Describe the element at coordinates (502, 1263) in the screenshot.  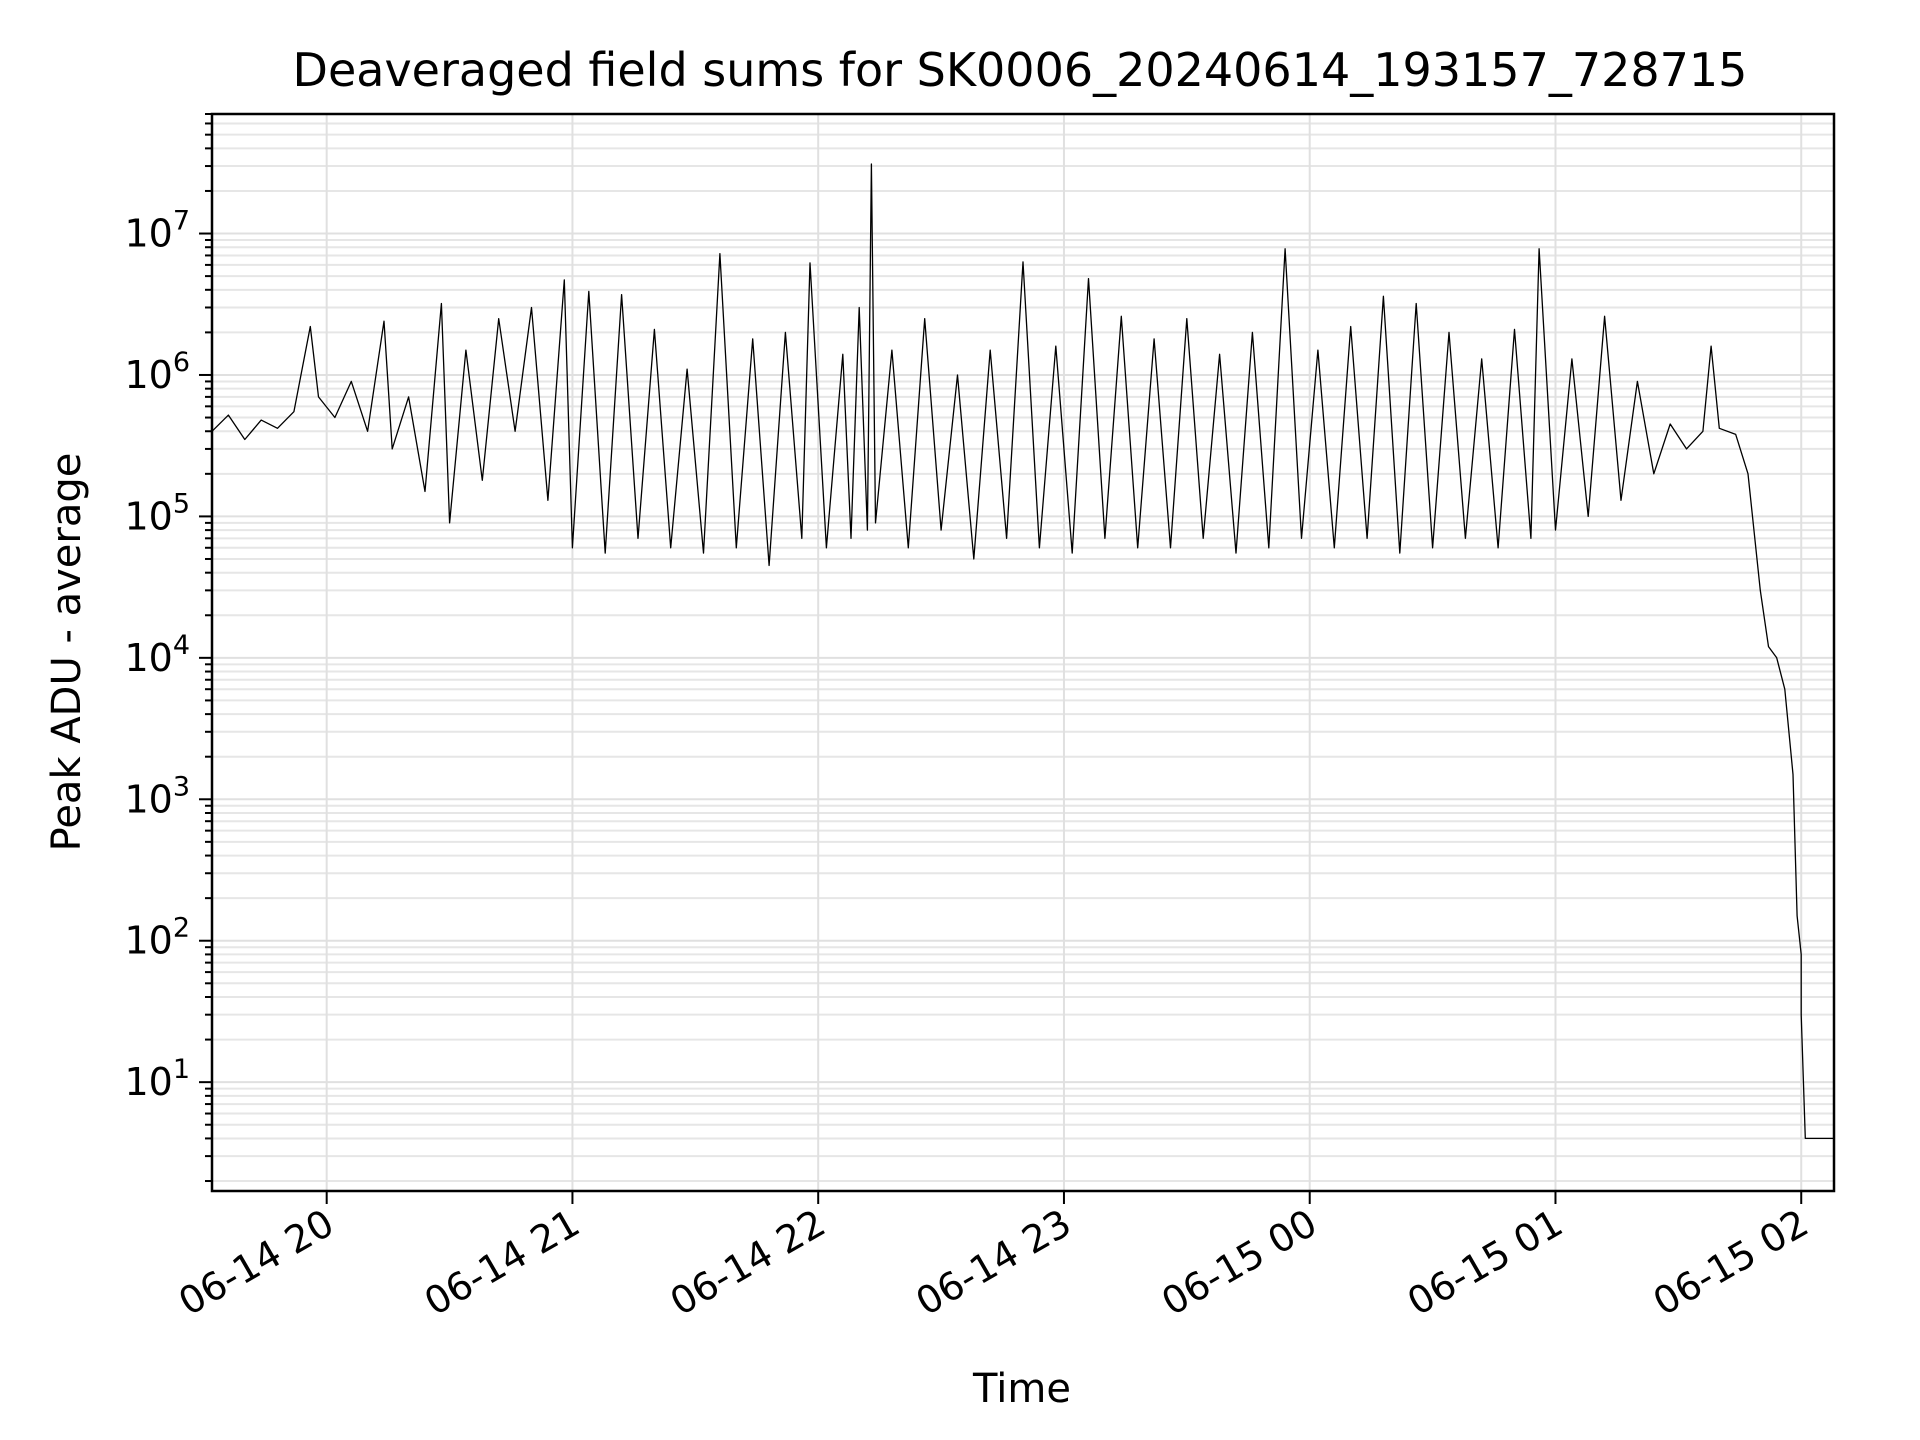
I see `x-tick-label: 06-14 21` at that location.